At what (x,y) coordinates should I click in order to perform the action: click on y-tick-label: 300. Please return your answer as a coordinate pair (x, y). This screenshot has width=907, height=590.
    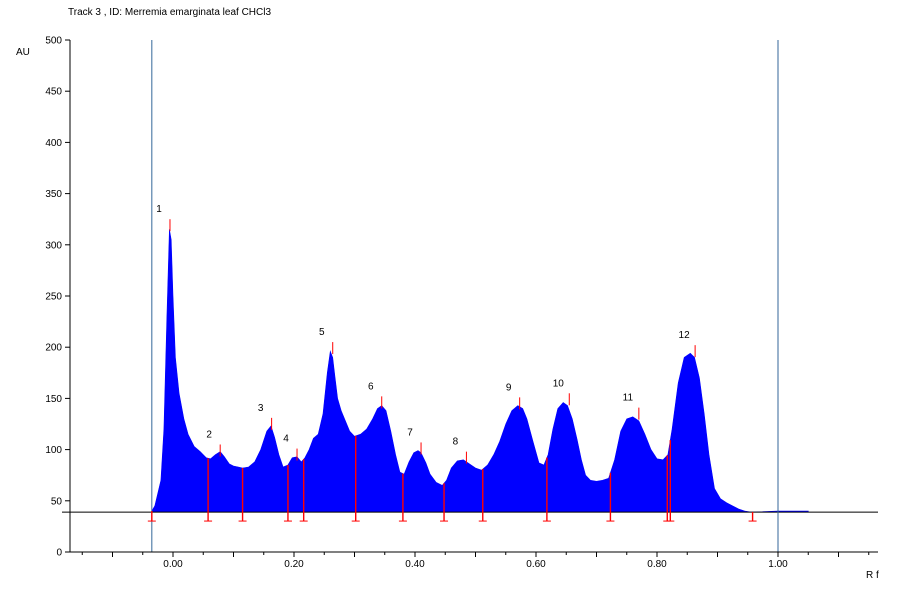
    Looking at the image, I should click on (53, 245).